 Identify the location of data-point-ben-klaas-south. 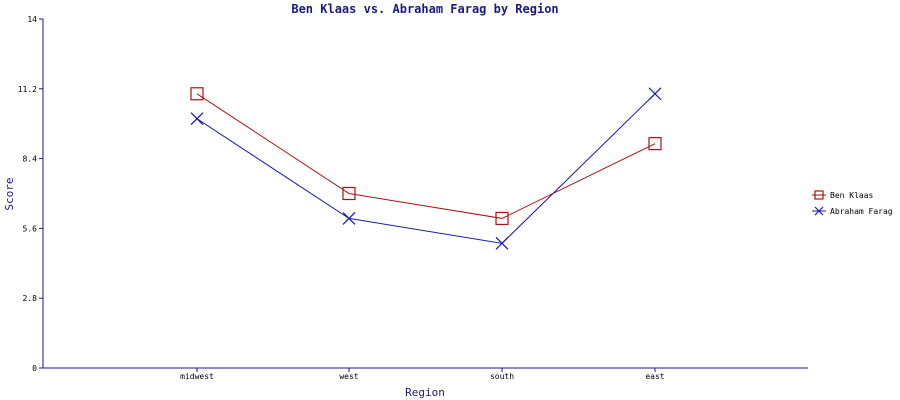
(502, 218).